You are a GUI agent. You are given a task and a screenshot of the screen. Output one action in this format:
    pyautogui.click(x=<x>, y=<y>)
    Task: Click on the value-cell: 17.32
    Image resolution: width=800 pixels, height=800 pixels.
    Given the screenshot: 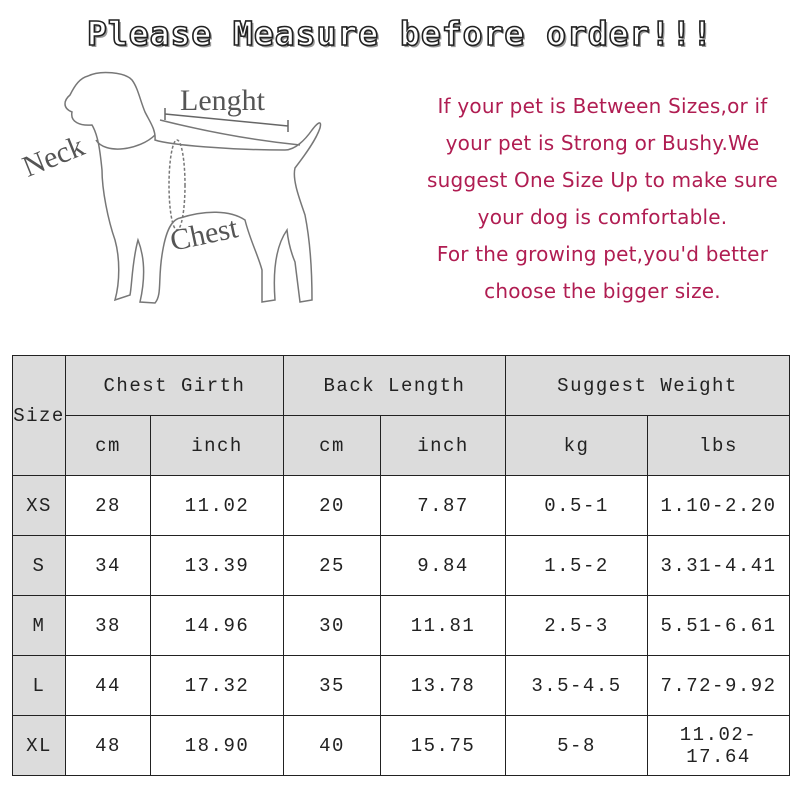 What is the action you would take?
    pyautogui.click(x=217, y=685)
    